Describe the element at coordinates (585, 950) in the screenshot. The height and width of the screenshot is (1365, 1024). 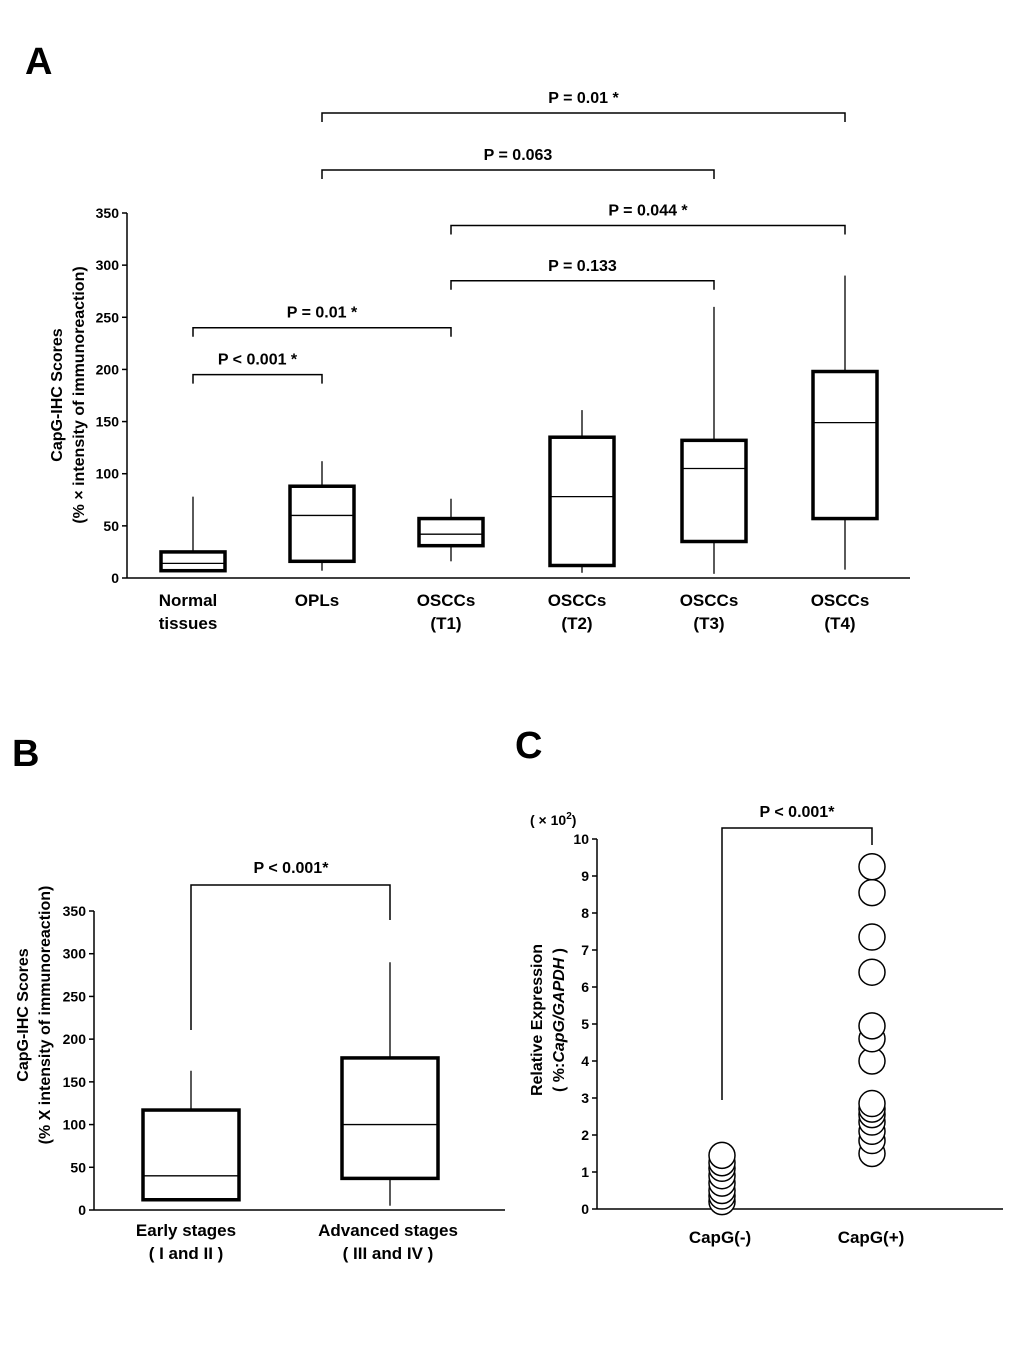
I see `panel-c-y-tick-label: 7` at that location.